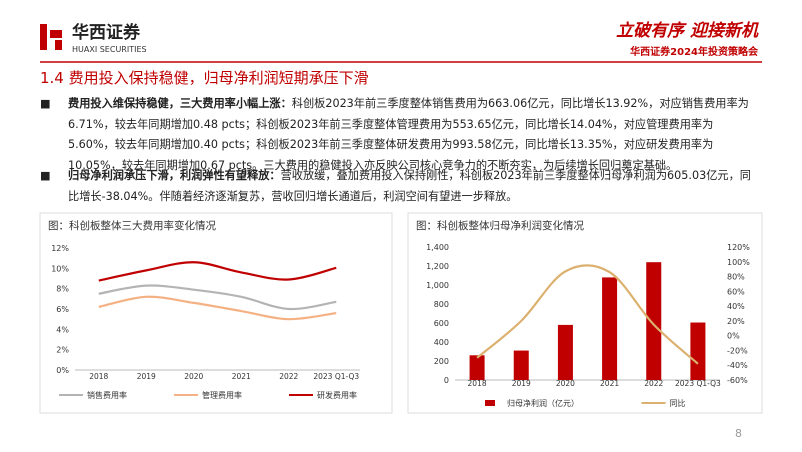 Image resolution: width=802 pixels, height=452 pixels. I want to click on y-tick-label: 4%, so click(62, 329).